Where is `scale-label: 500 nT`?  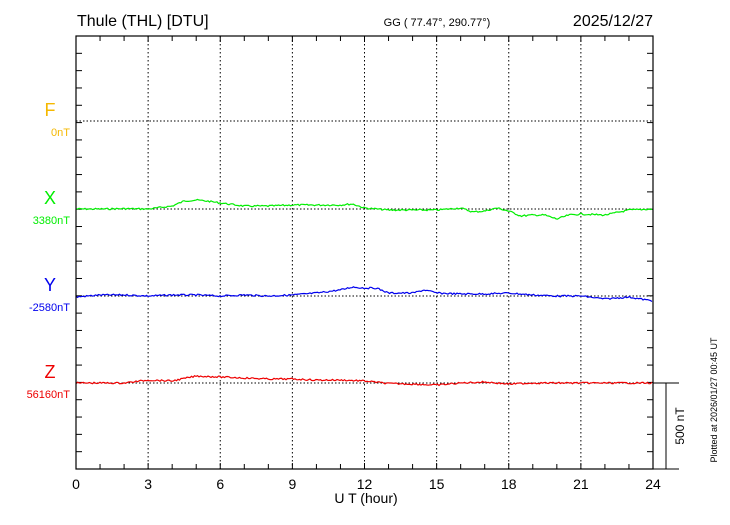 scale-label: 500 nT is located at coordinates (680, 426).